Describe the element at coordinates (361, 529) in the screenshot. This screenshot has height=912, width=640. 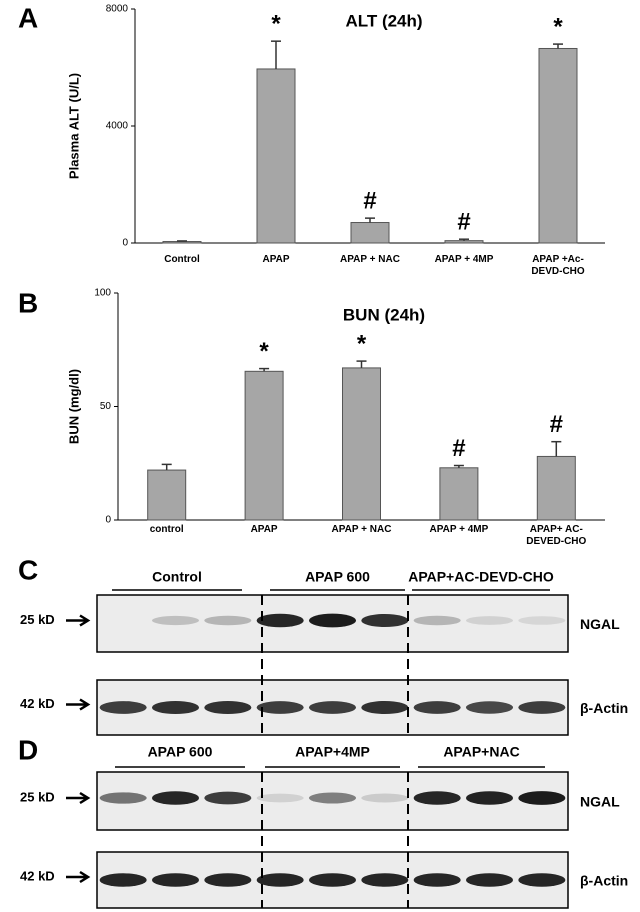
I see `x-tick-label: APAP + NAC` at that location.